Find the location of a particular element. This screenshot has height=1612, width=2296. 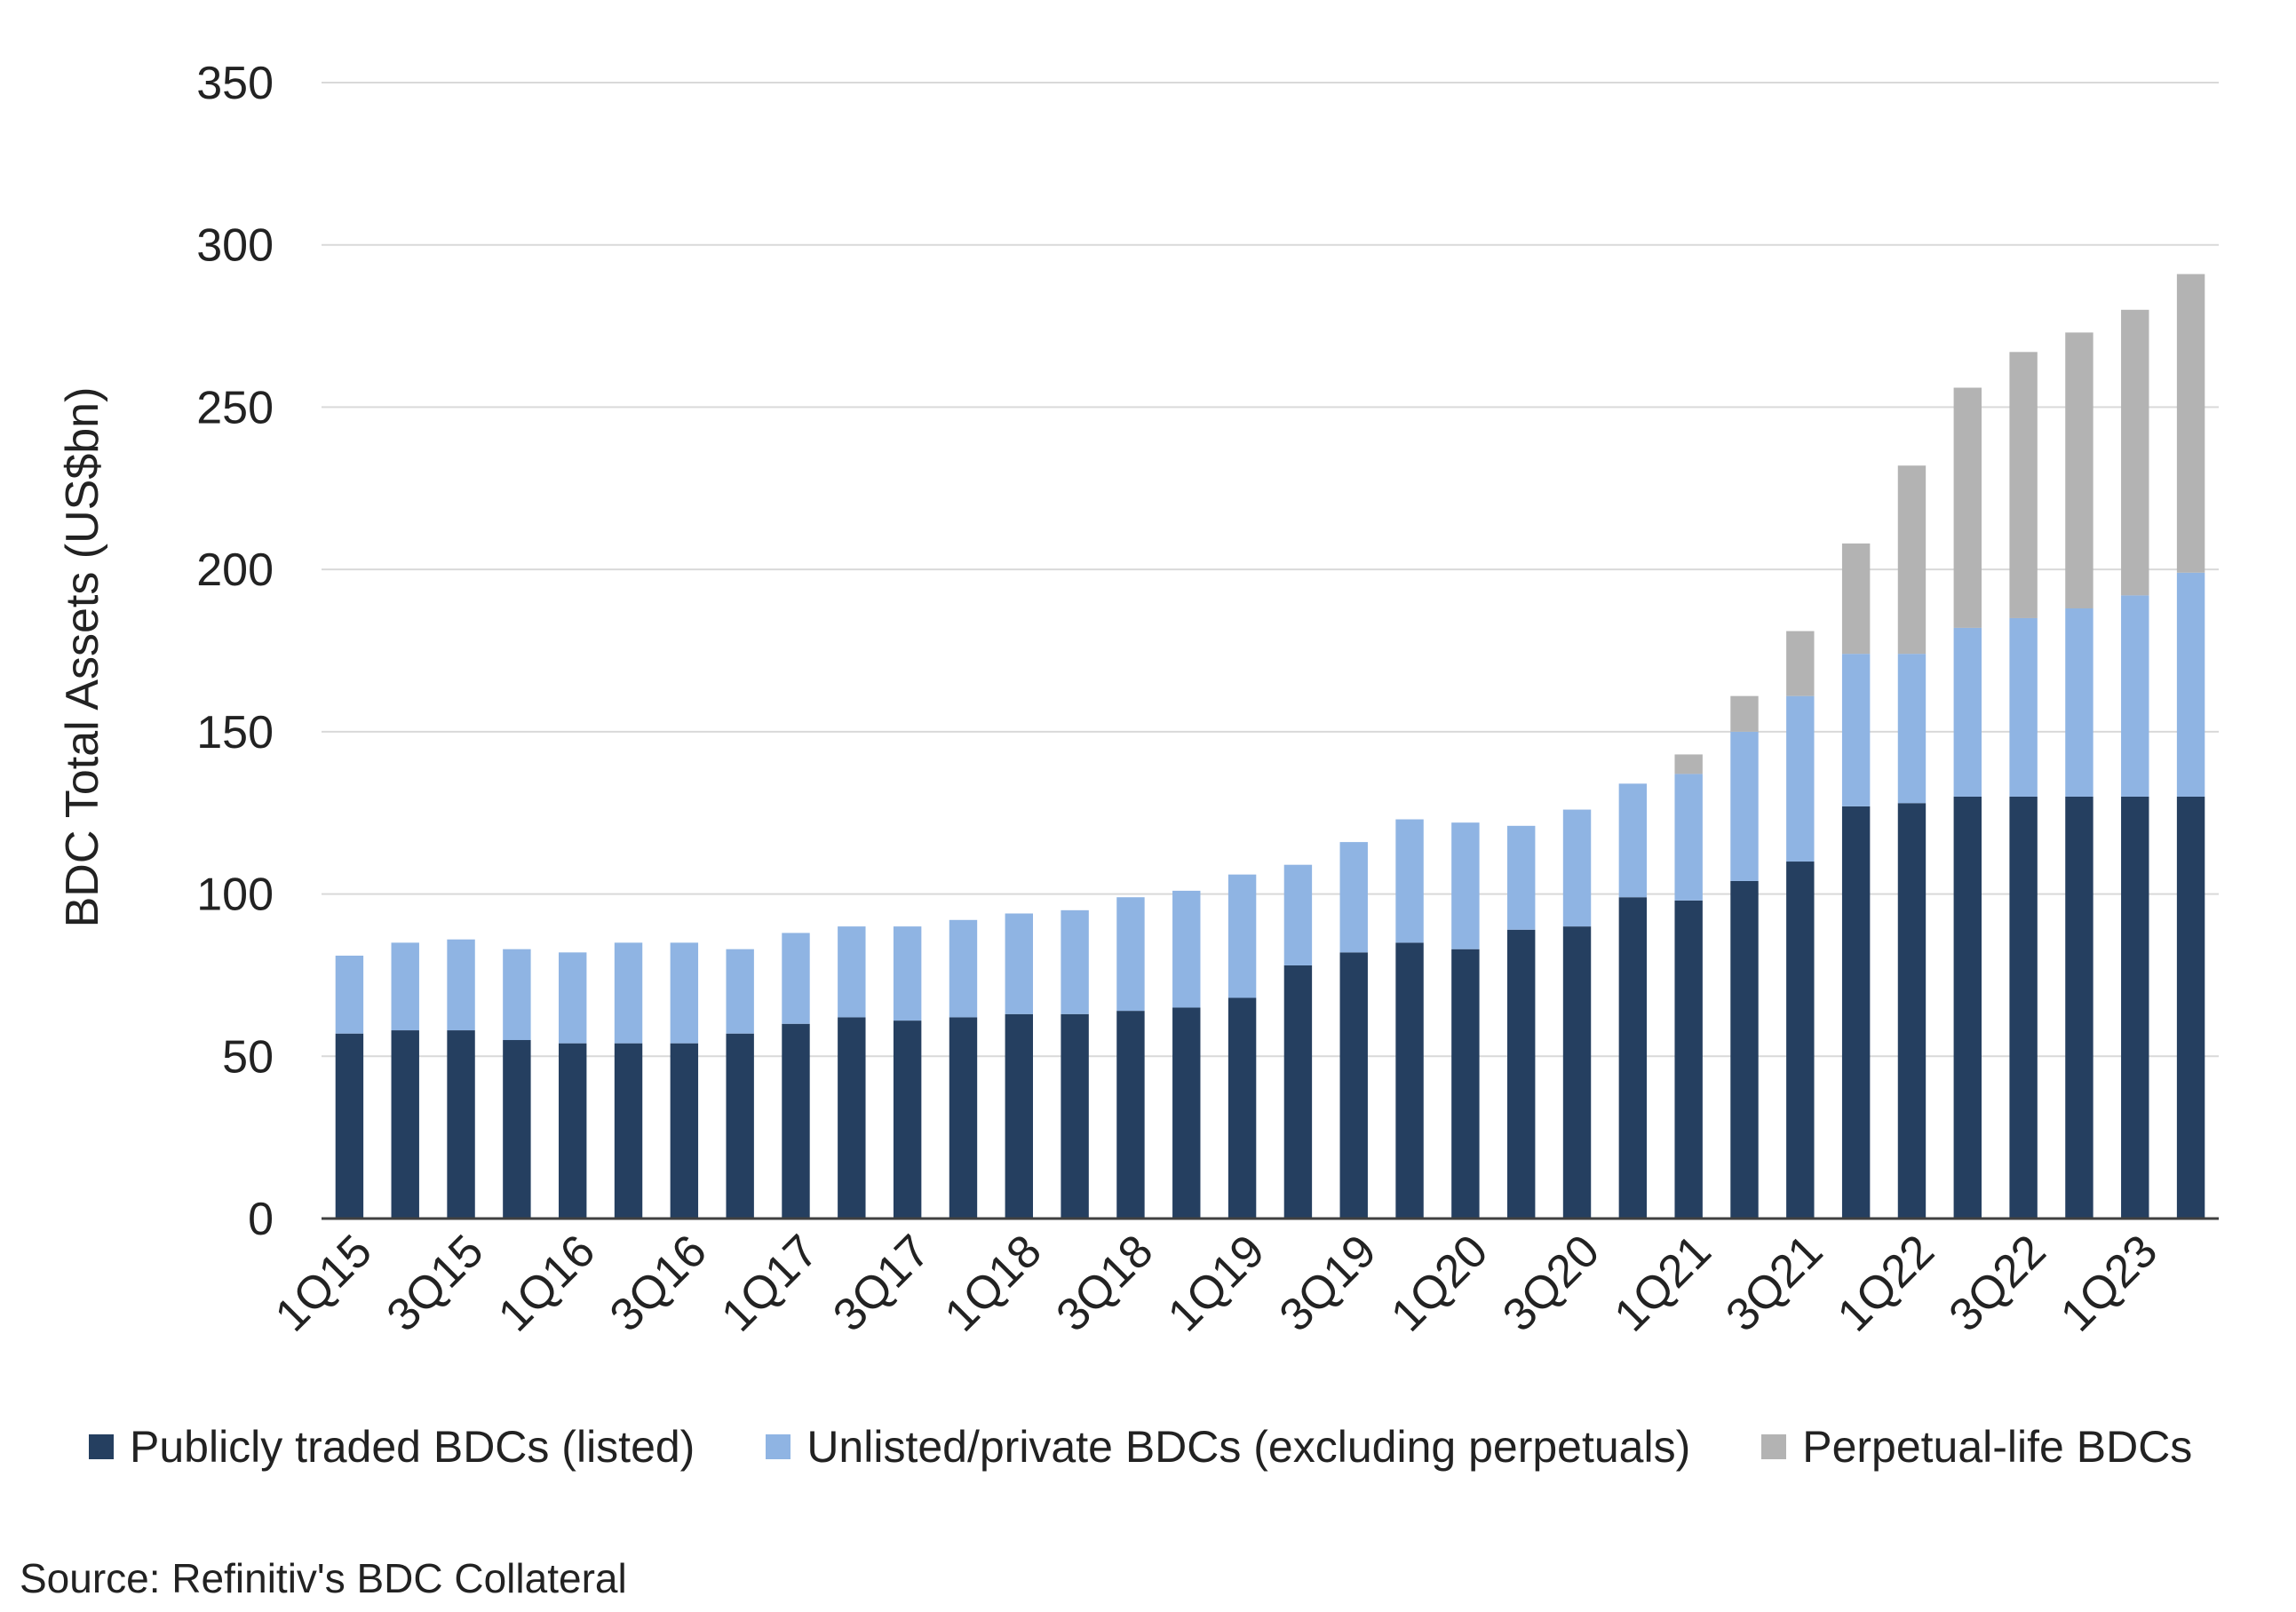

x-tick-label: 1Q17 is located at coordinates (770, 1283).